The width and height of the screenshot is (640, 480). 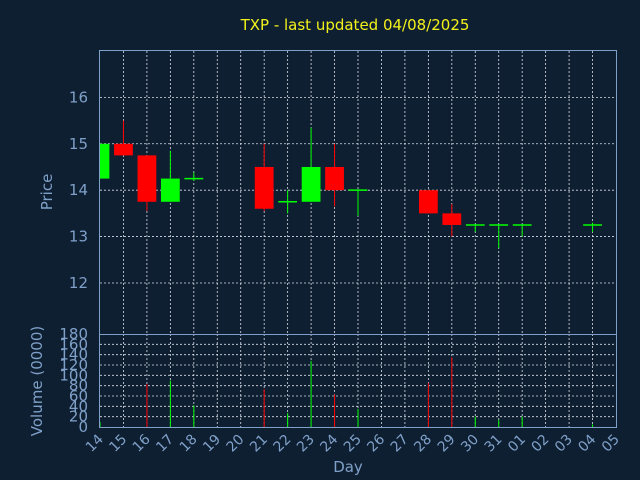 What do you see at coordinates (355, 25) in the screenshot?
I see `chart-title: TXP - last updated 04/08/2025` at bounding box center [355, 25].